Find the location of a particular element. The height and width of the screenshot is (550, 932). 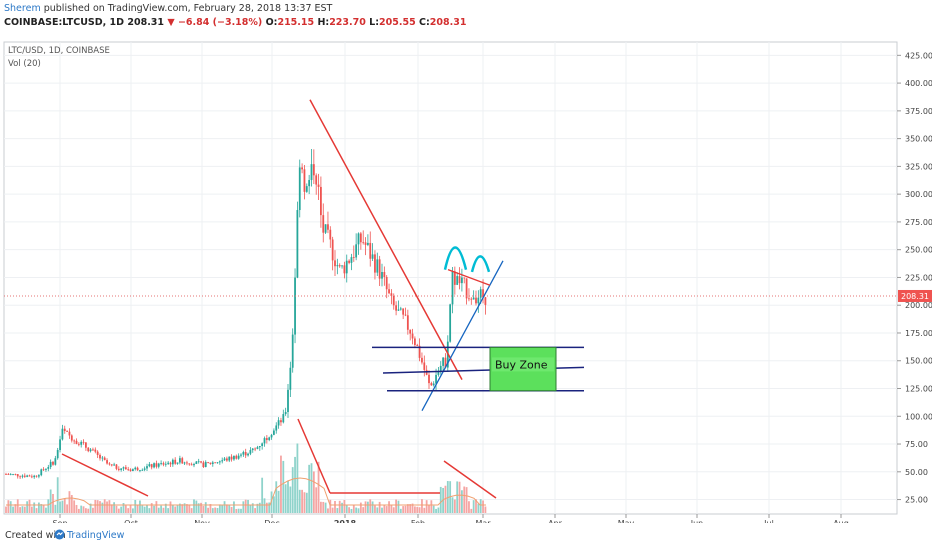

tradingview-link: TradingView is located at coordinates (96, 535).